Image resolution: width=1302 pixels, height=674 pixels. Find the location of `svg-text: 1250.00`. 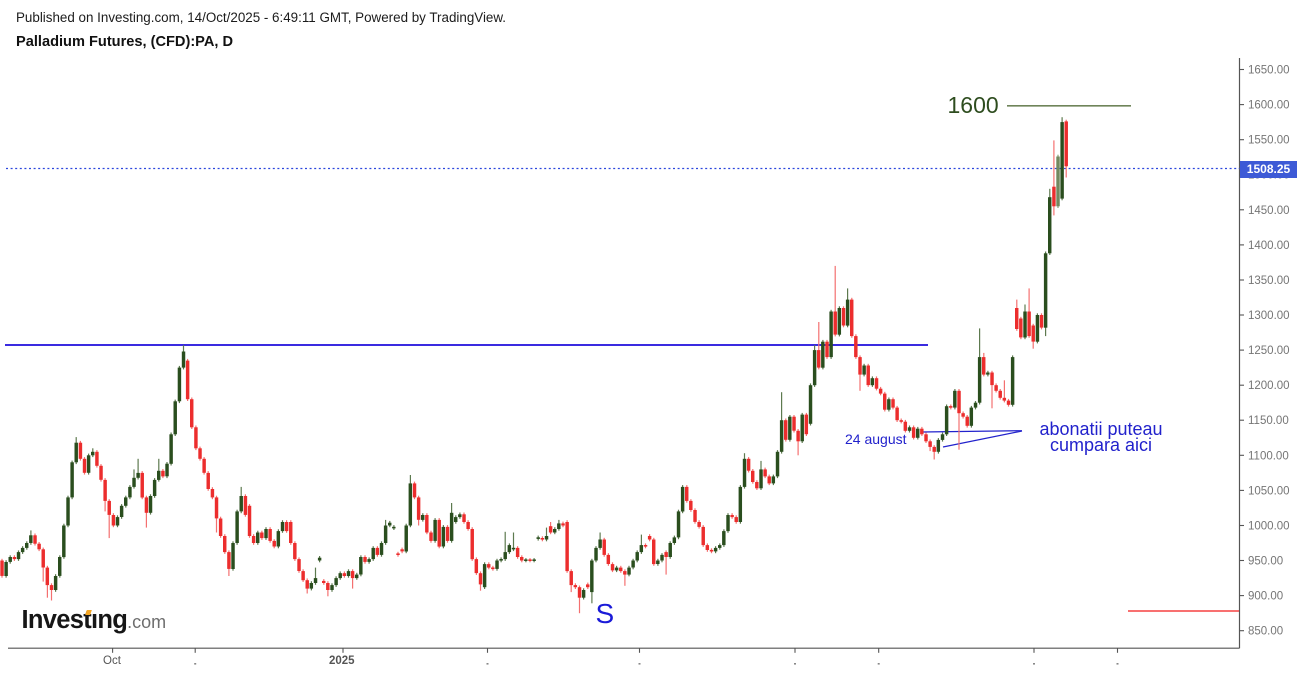

svg-text: 1250.00 is located at coordinates (1269, 351).